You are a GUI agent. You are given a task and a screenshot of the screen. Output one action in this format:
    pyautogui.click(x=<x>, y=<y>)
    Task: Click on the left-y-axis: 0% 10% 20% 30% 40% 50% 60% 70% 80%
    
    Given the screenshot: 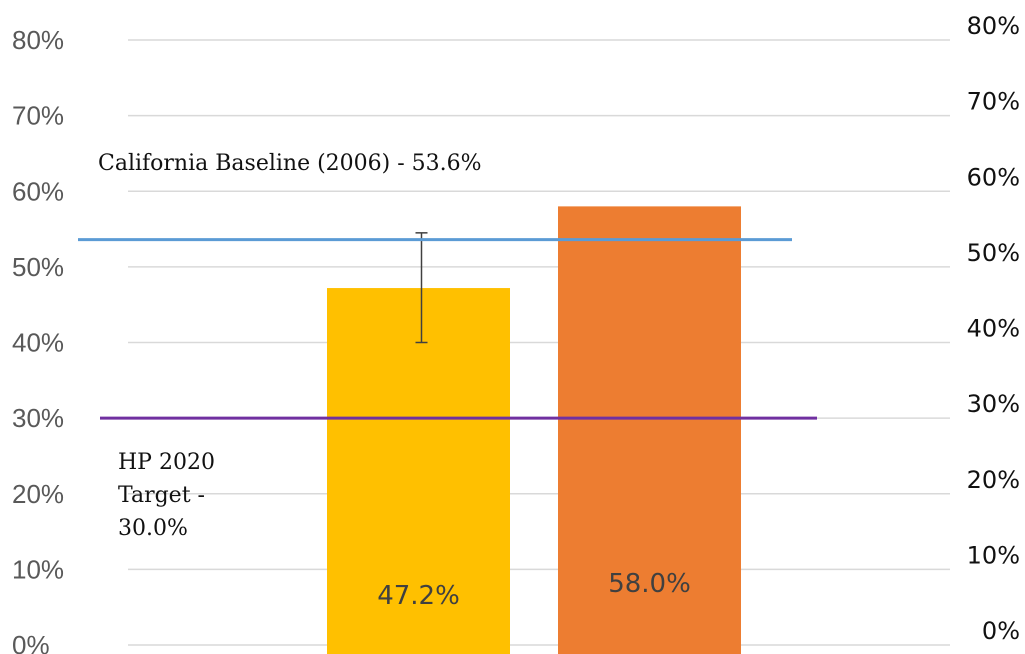 What is the action you would take?
    pyautogui.click(x=38, y=339)
    